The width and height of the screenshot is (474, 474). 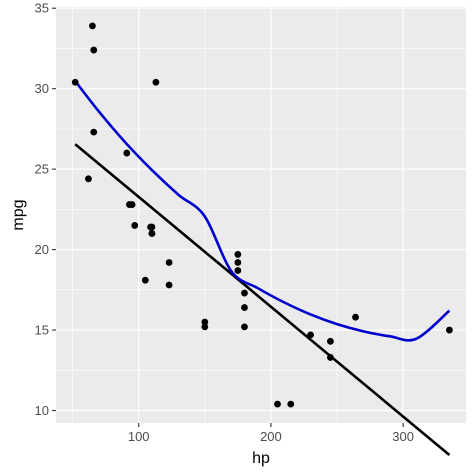 What do you see at coordinates (42, 330) in the screenshot?
I see `y-tick-label: 15` at bounding box center [42, 330].